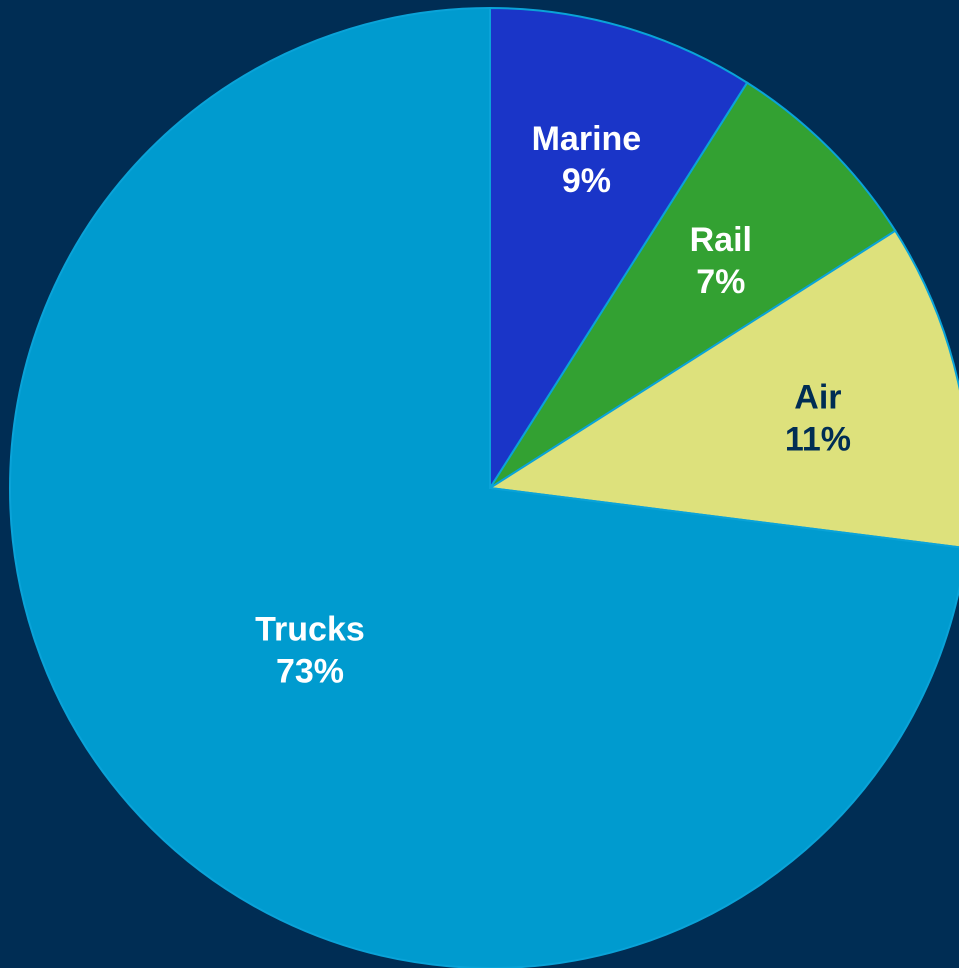 The image size is (959, 968). Describe the element at coordinates (720, 282) in the screenshot. I see `slice-value-rail: 7%` at that location.